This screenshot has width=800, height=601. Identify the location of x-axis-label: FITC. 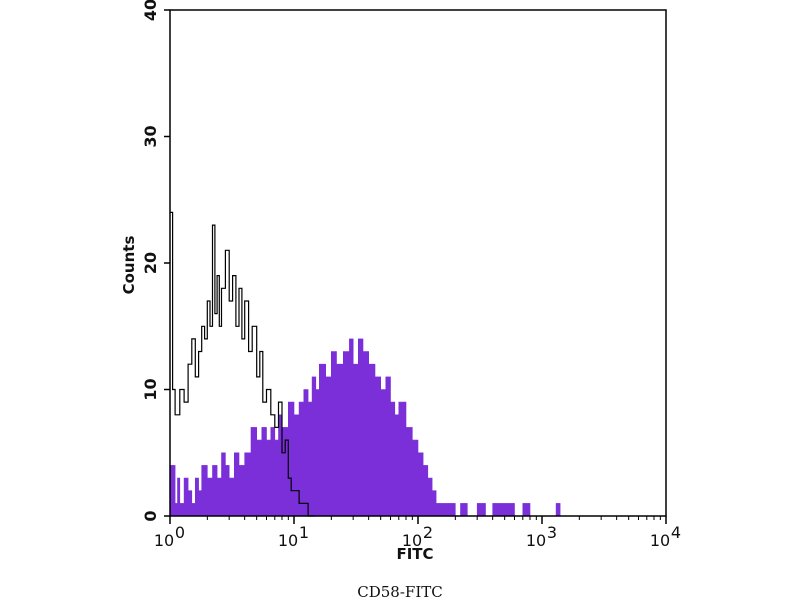
(414, 554).